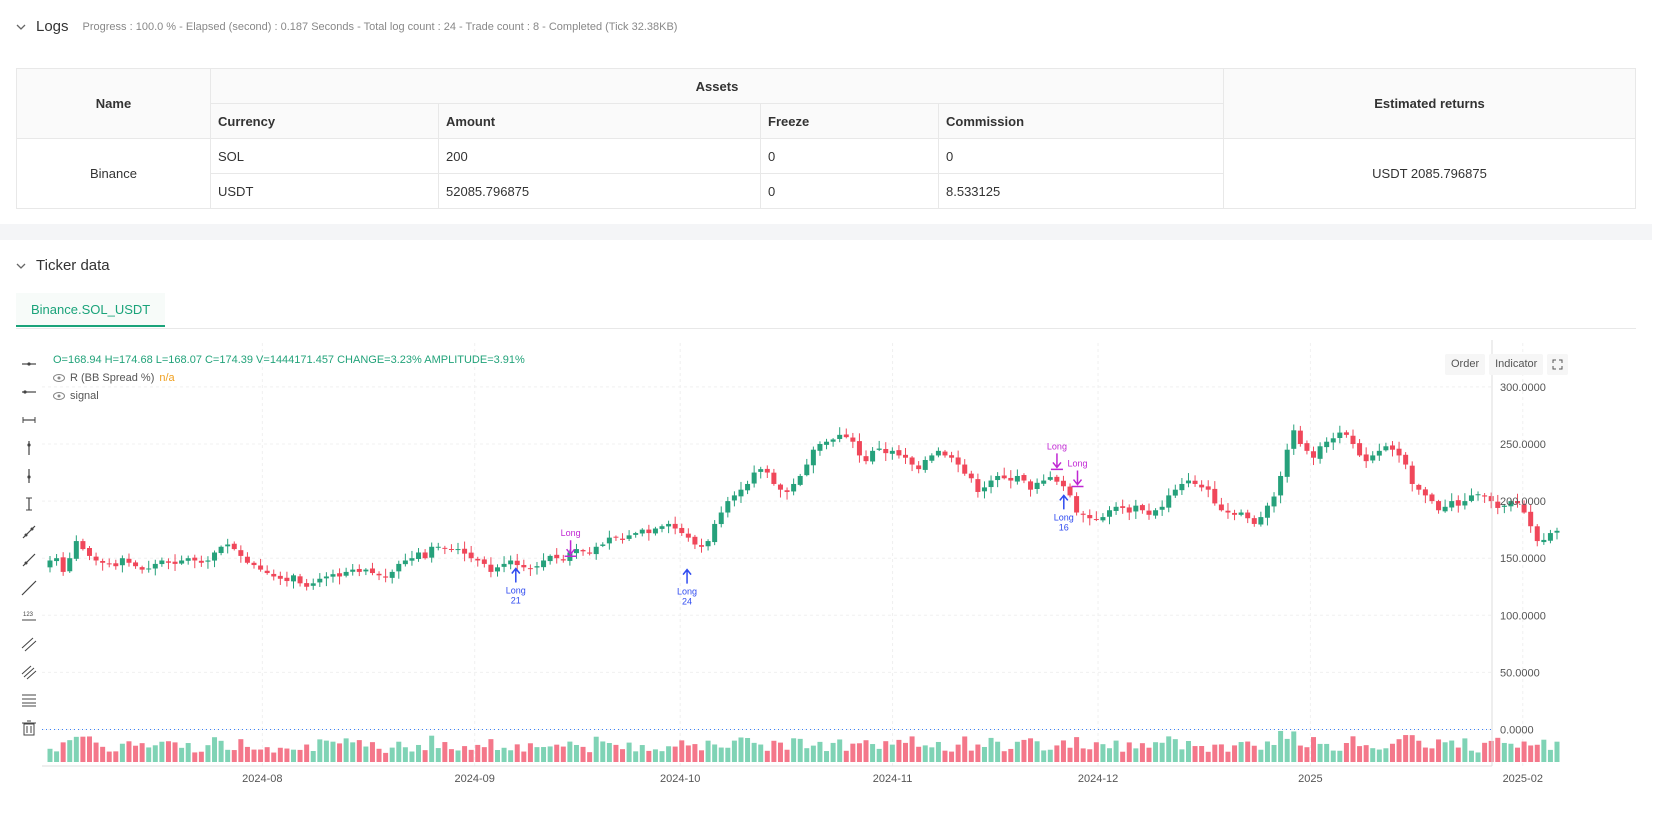 Image resolution: width=1656 pixels, height=837 pixels. What do you see at coordinates (29, 420) in the screenshot?
I see `horizontal-segment-icon` at bounding box center [29, 420].